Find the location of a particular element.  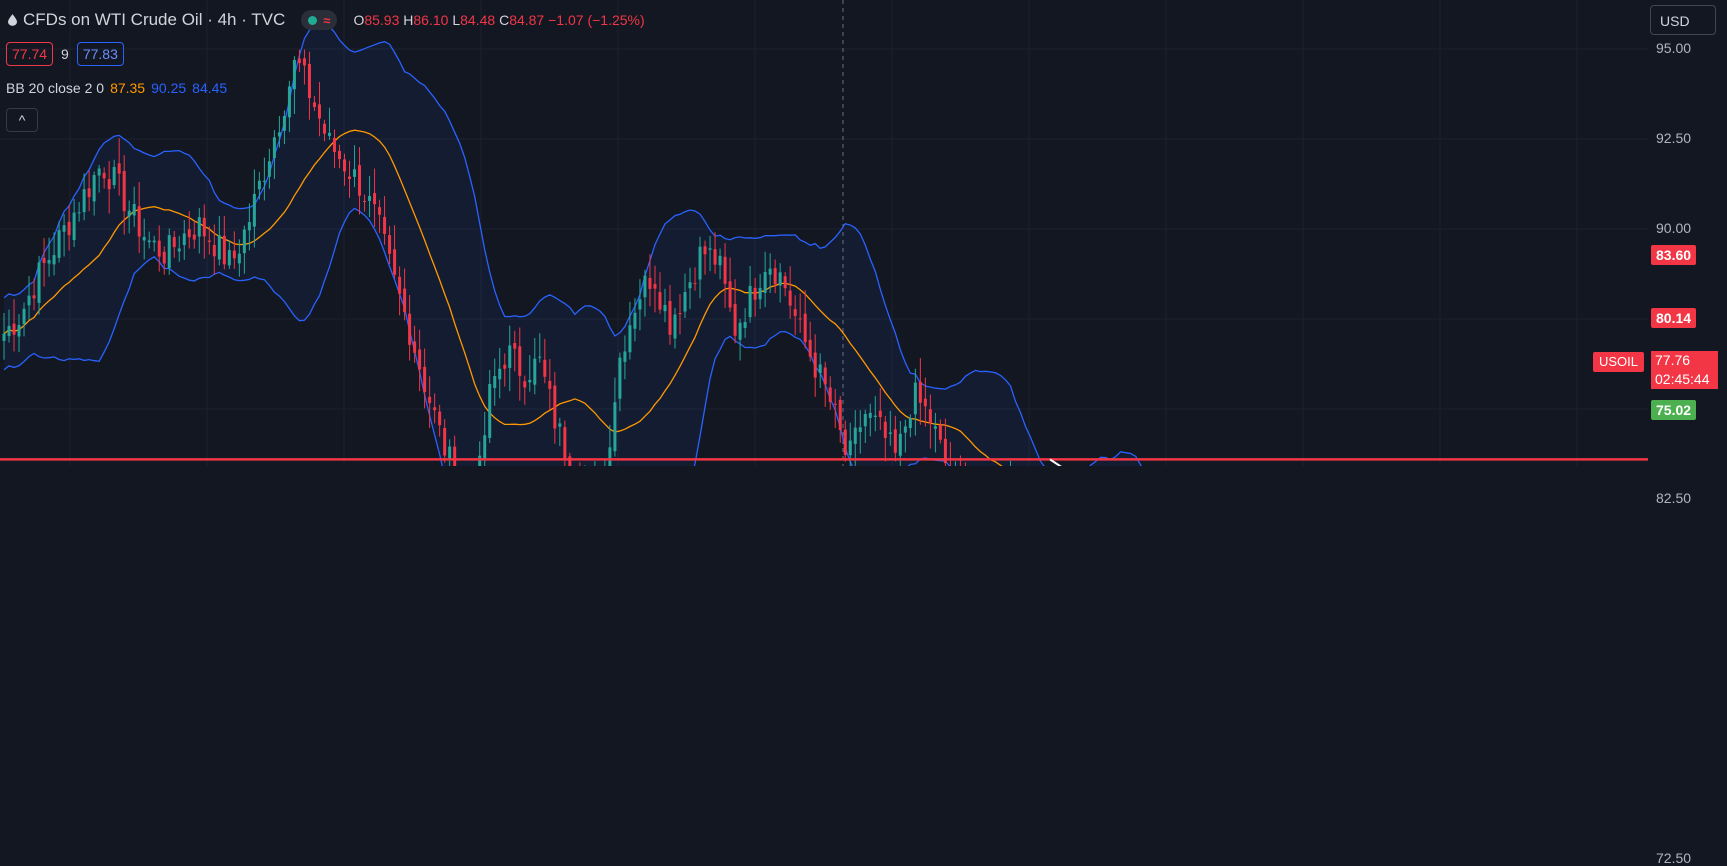

buy-button: 77.83 is located at coordinates (100, 54).